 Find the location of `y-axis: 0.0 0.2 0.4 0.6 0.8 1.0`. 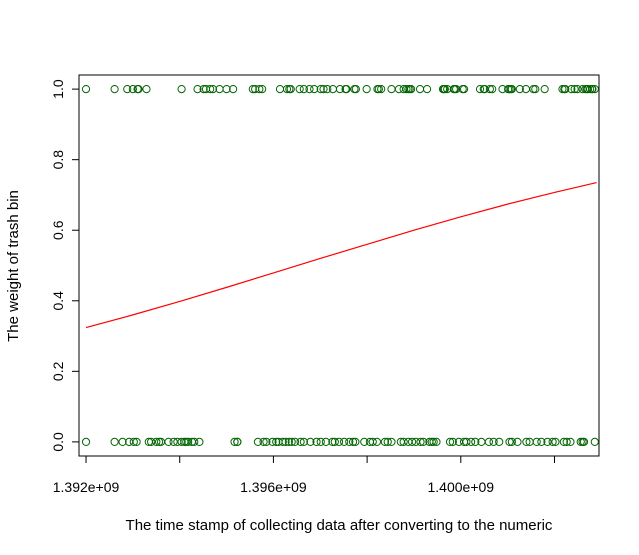

y-axis: 0.0 0.2 0.4 0.6 0.8 1.0 is located at coordinates (65, 265).